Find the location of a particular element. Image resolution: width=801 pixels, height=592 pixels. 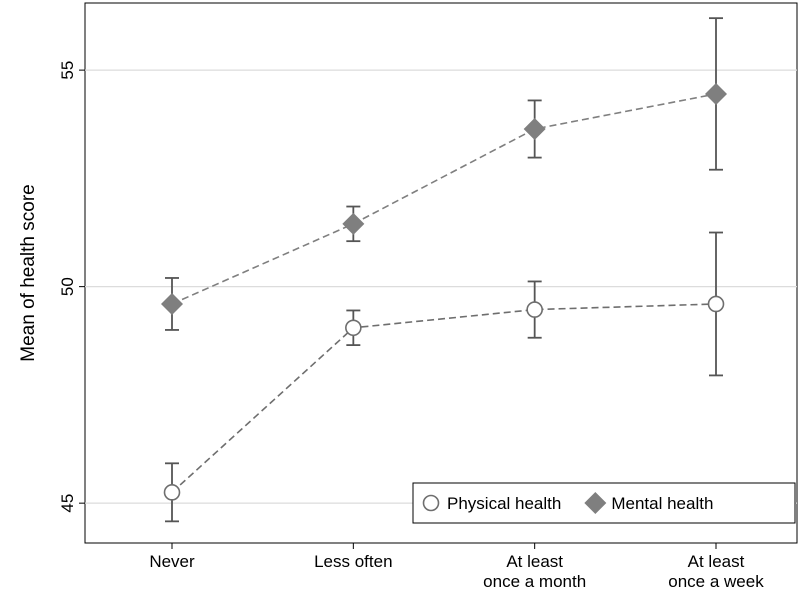

x-tick-label: Never is located at coordinates (172, 561).